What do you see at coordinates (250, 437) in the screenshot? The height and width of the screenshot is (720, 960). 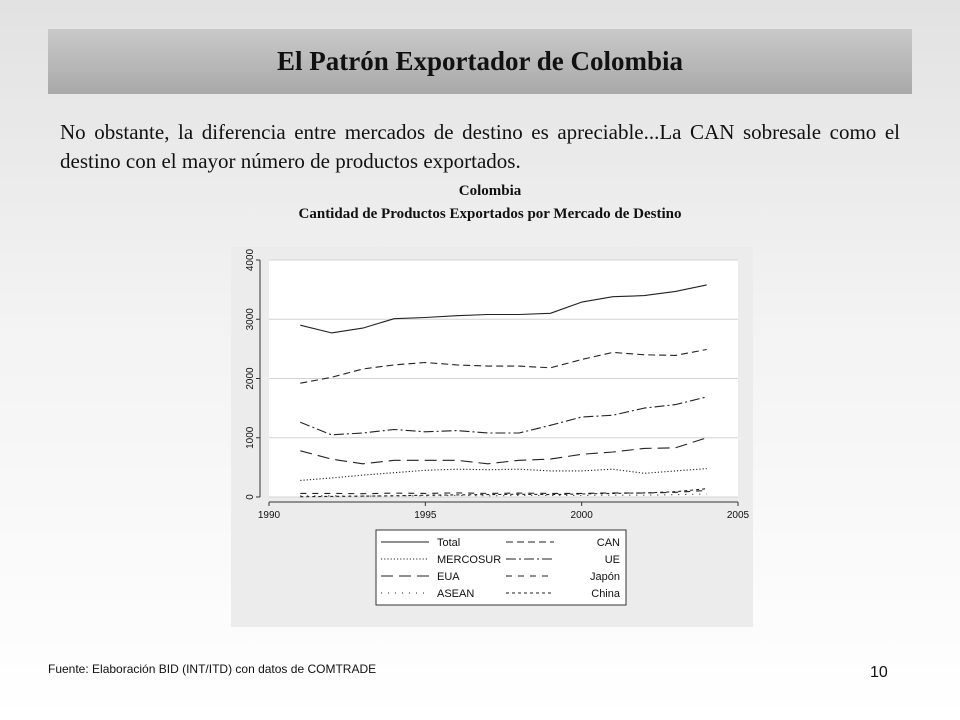 I see `y-tick-label: 1000` at bounding box center [250, 437].